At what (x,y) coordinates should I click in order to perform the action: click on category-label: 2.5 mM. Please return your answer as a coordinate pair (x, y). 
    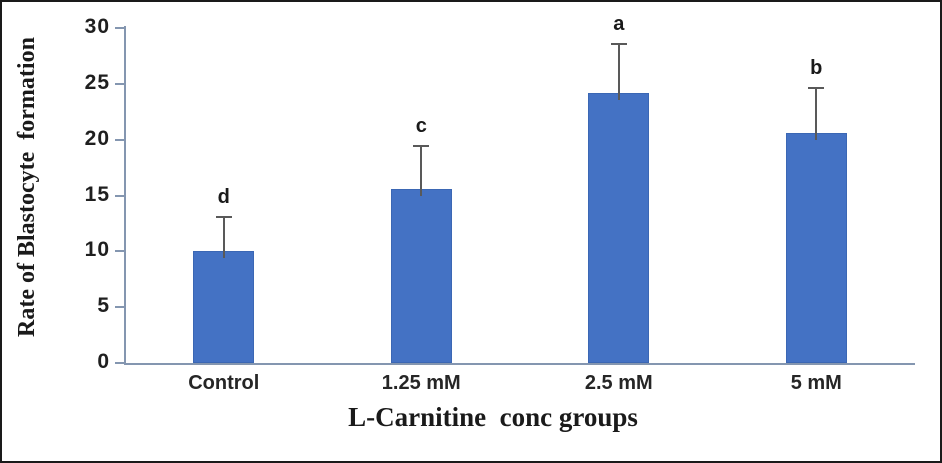
    Looking at the image, I should click on (618, 383).